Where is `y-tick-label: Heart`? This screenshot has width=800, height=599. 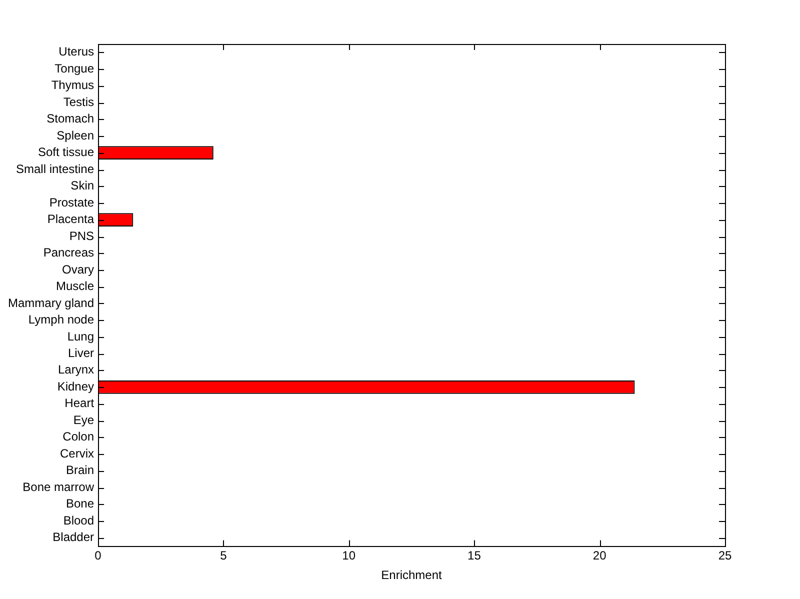
y-tick-label: Heart is located at coordinates (79, 403).